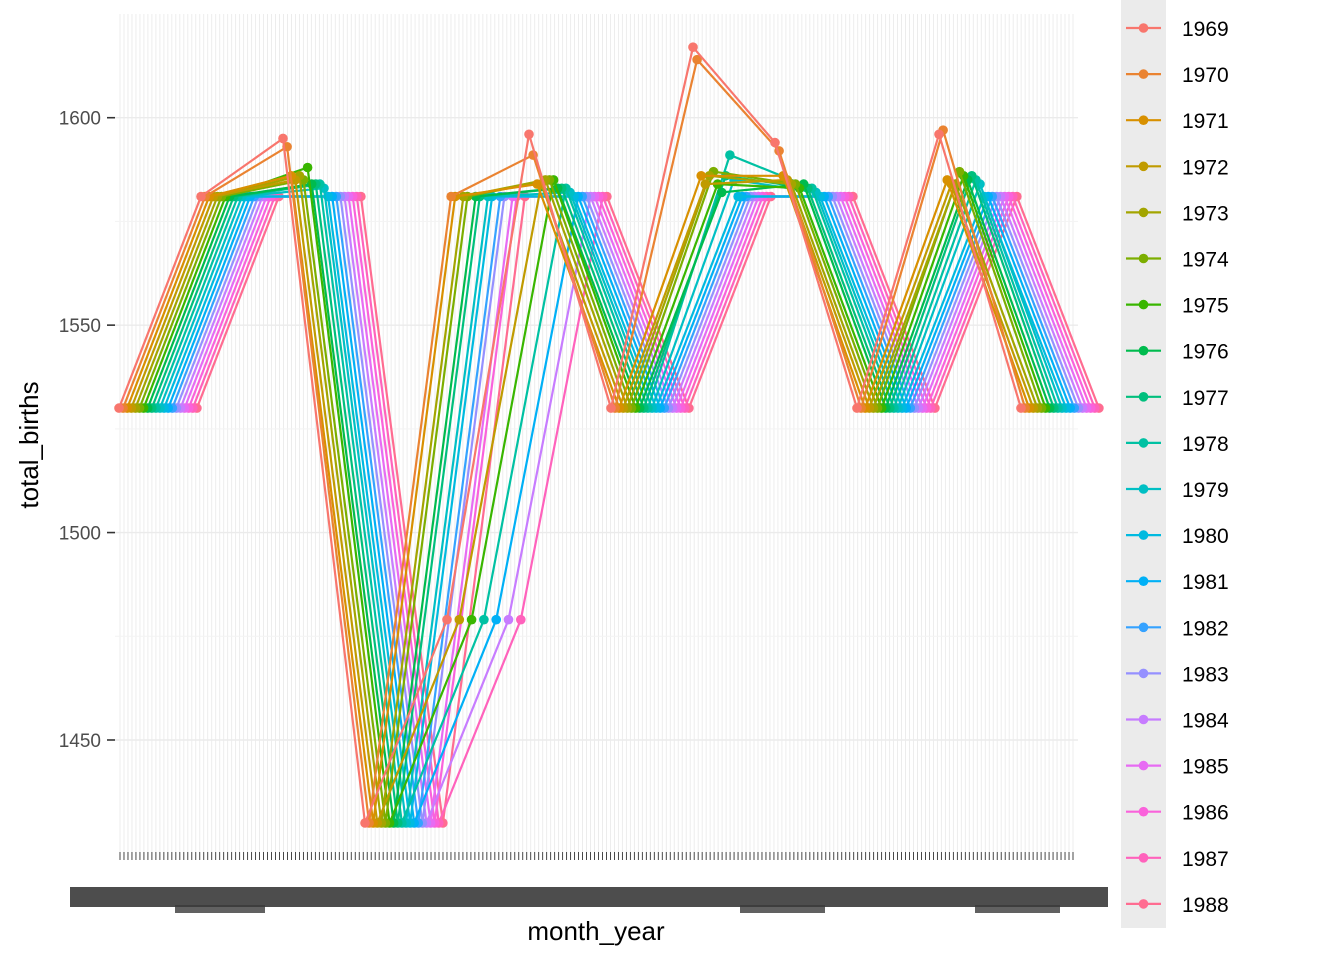 The image size is (1344, 960). I want to click on y-tick-label: 1500, so click(80, 534).